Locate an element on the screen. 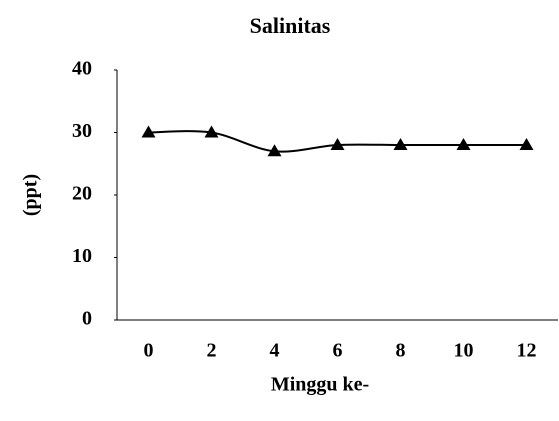 The image size is (559, 421). x-tick-label: 0 is located at coordinates (149, 351).